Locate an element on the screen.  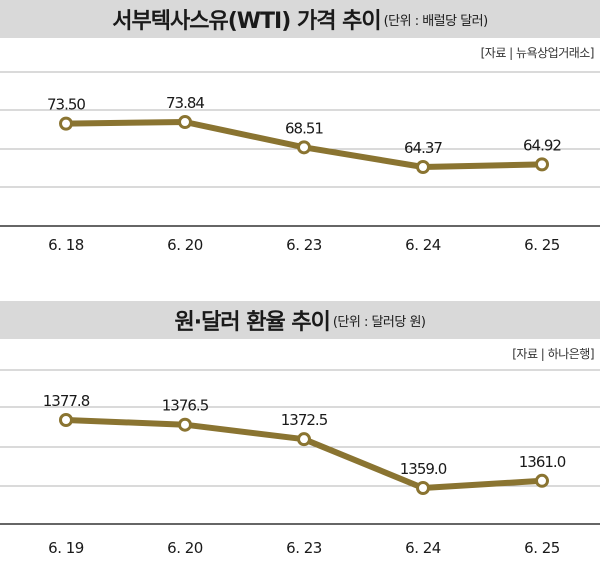
chart2-tick-label: 6. 19 is located at coordinates (66, 548).